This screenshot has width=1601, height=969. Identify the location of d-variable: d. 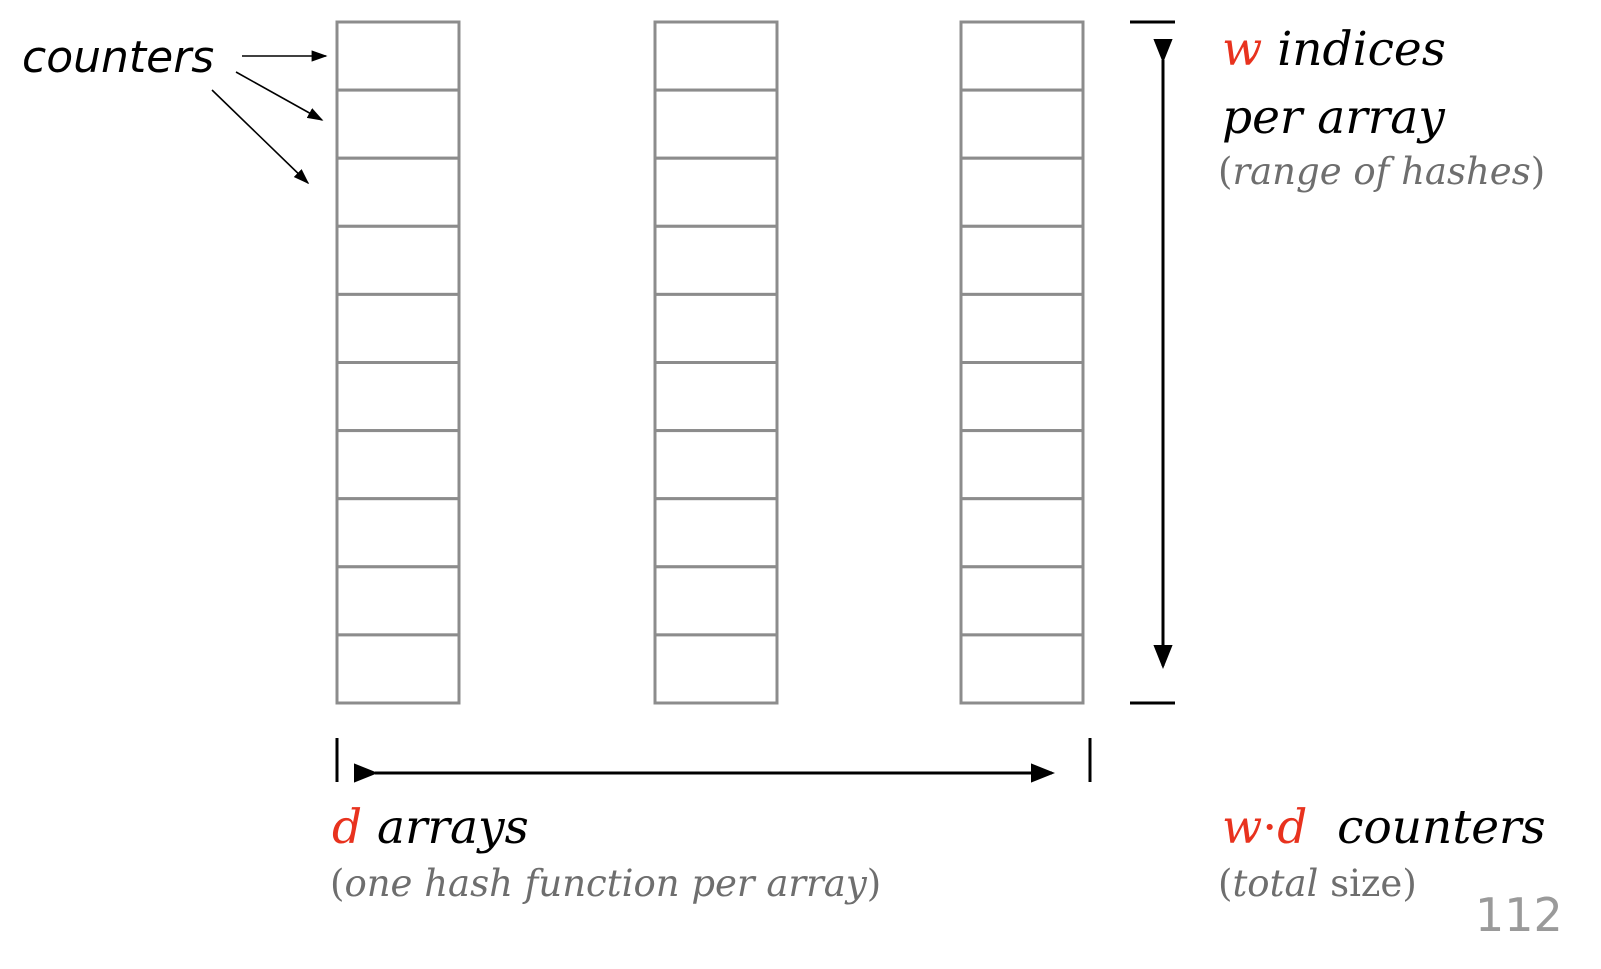
(347, 827).